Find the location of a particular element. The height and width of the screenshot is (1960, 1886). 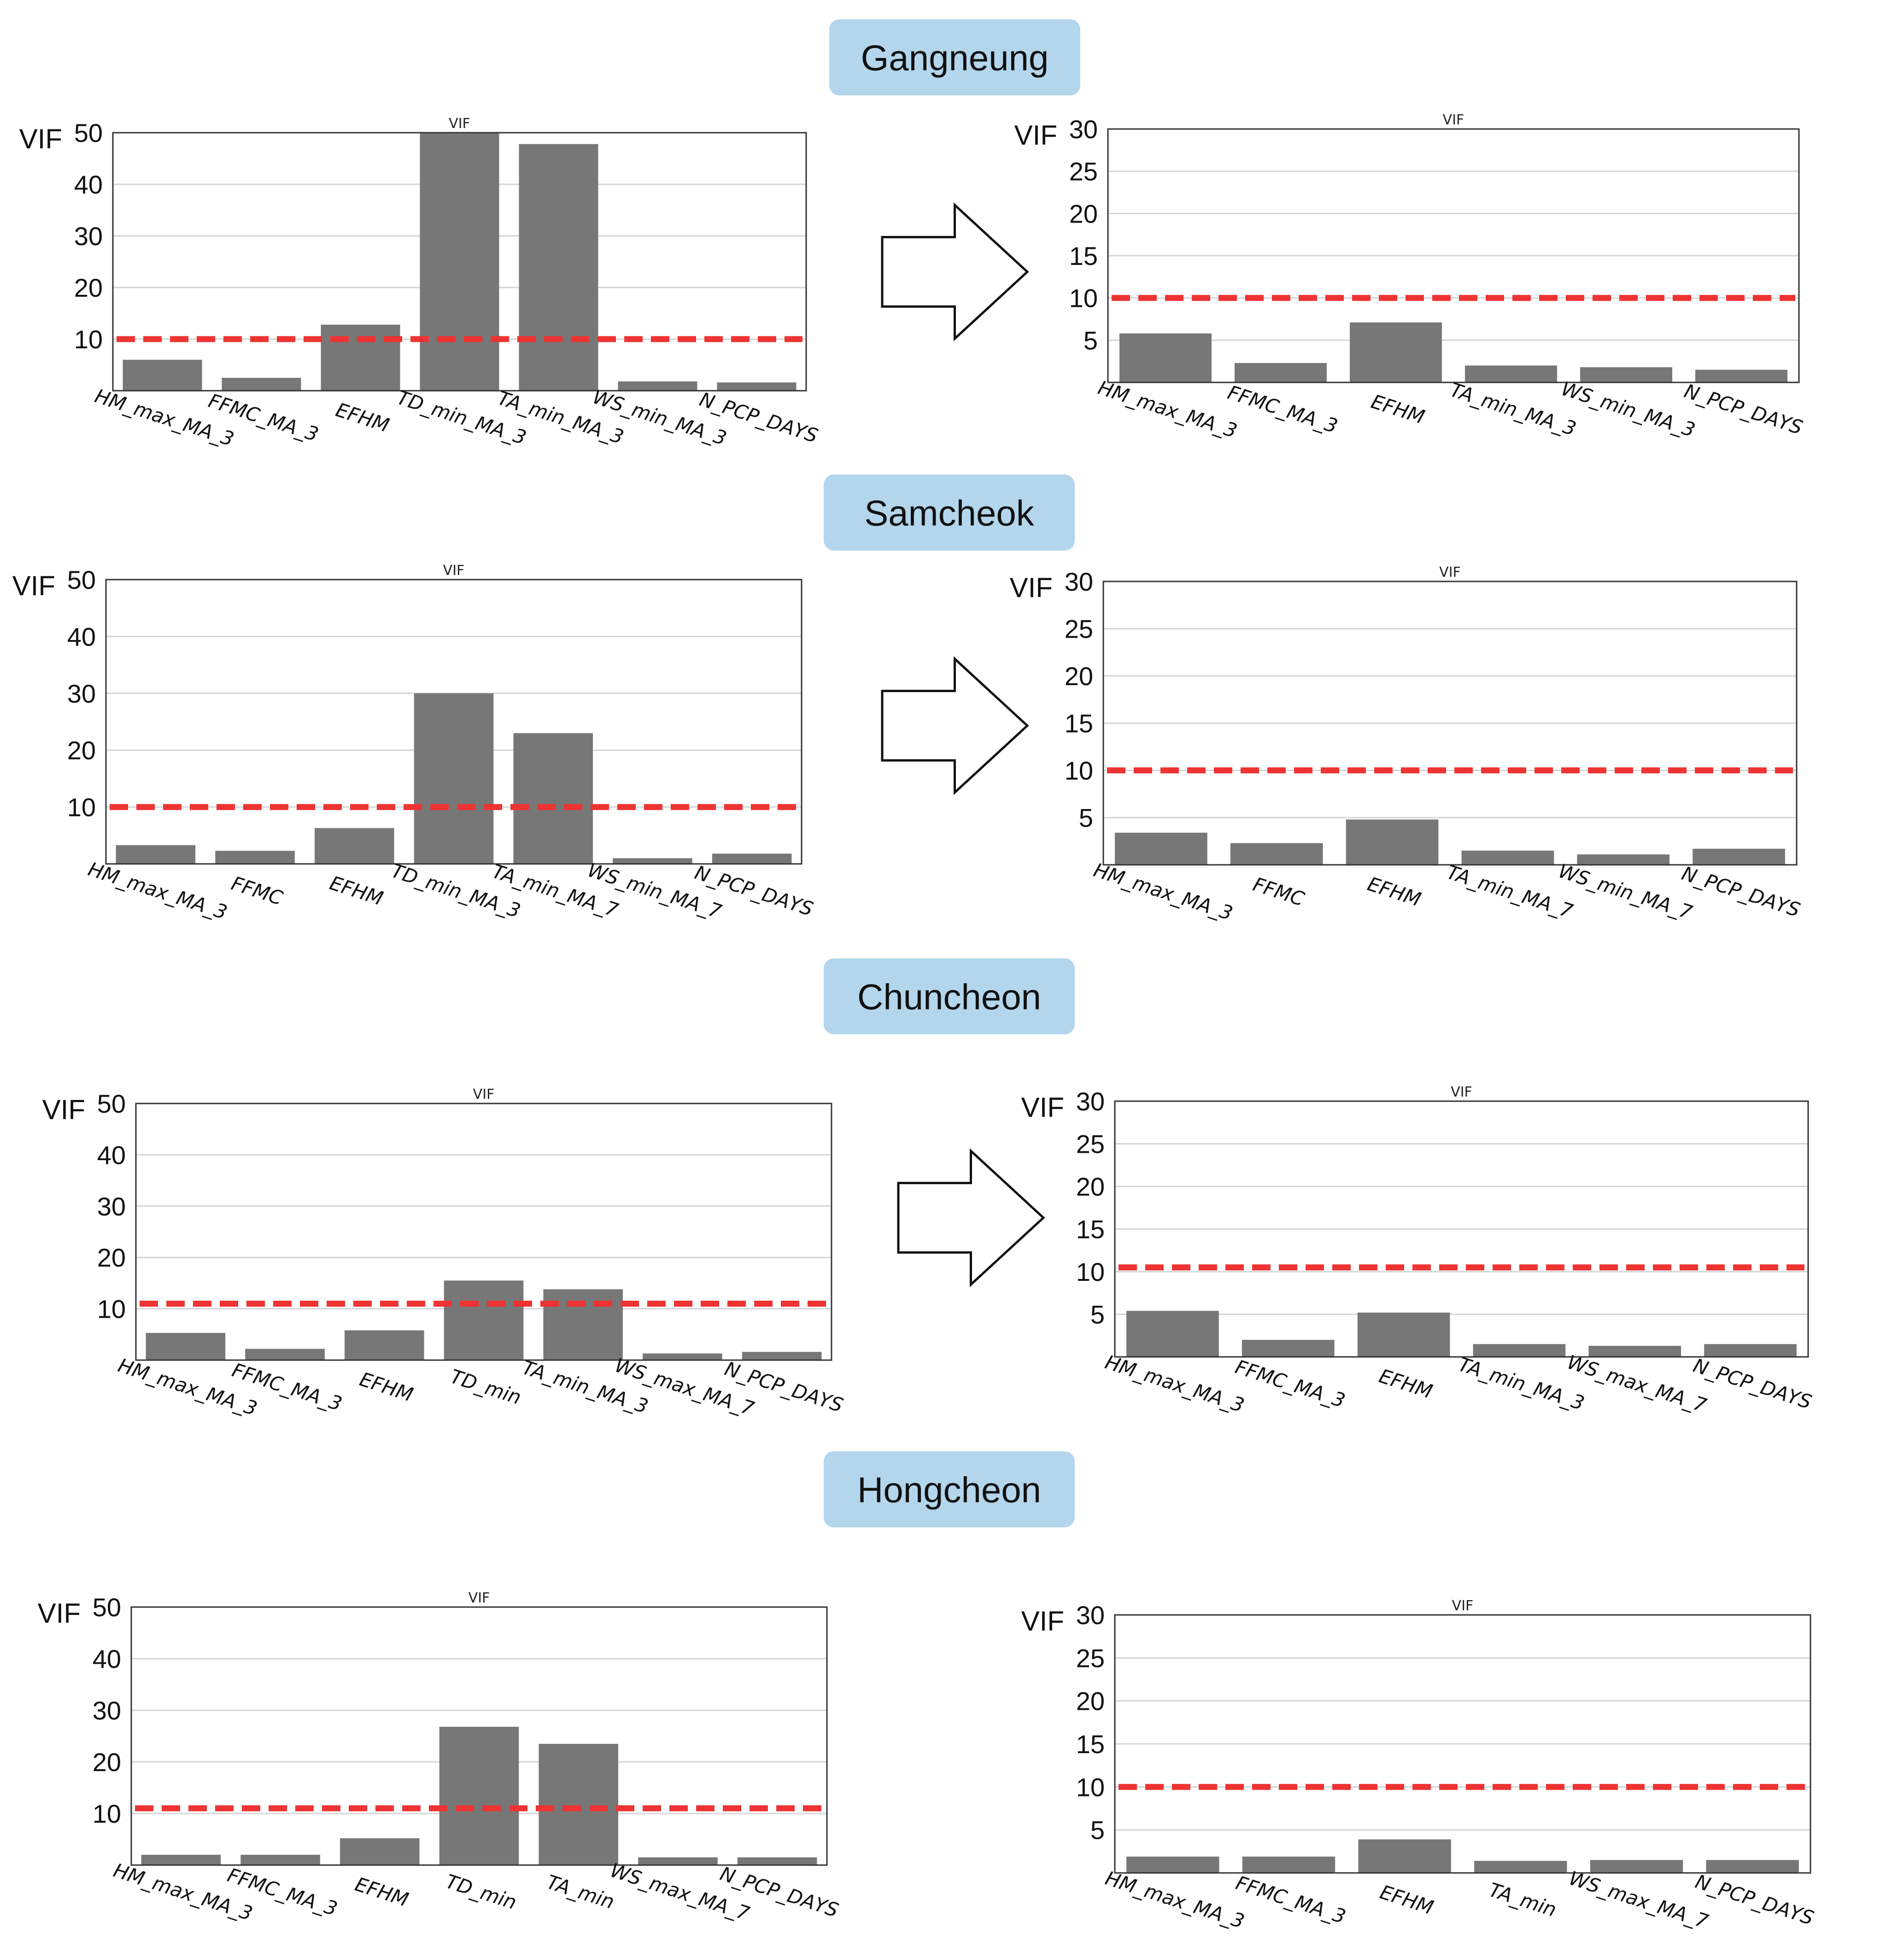

x-tick-label-ws-min-ma-7: WS_min_MA_7 is located at coordinates (1626, 892).